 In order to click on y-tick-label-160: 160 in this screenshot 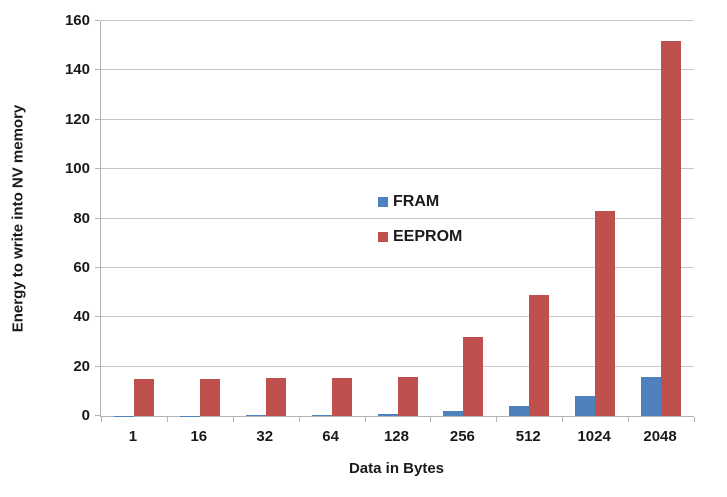, I will do `click(77, 20)`.